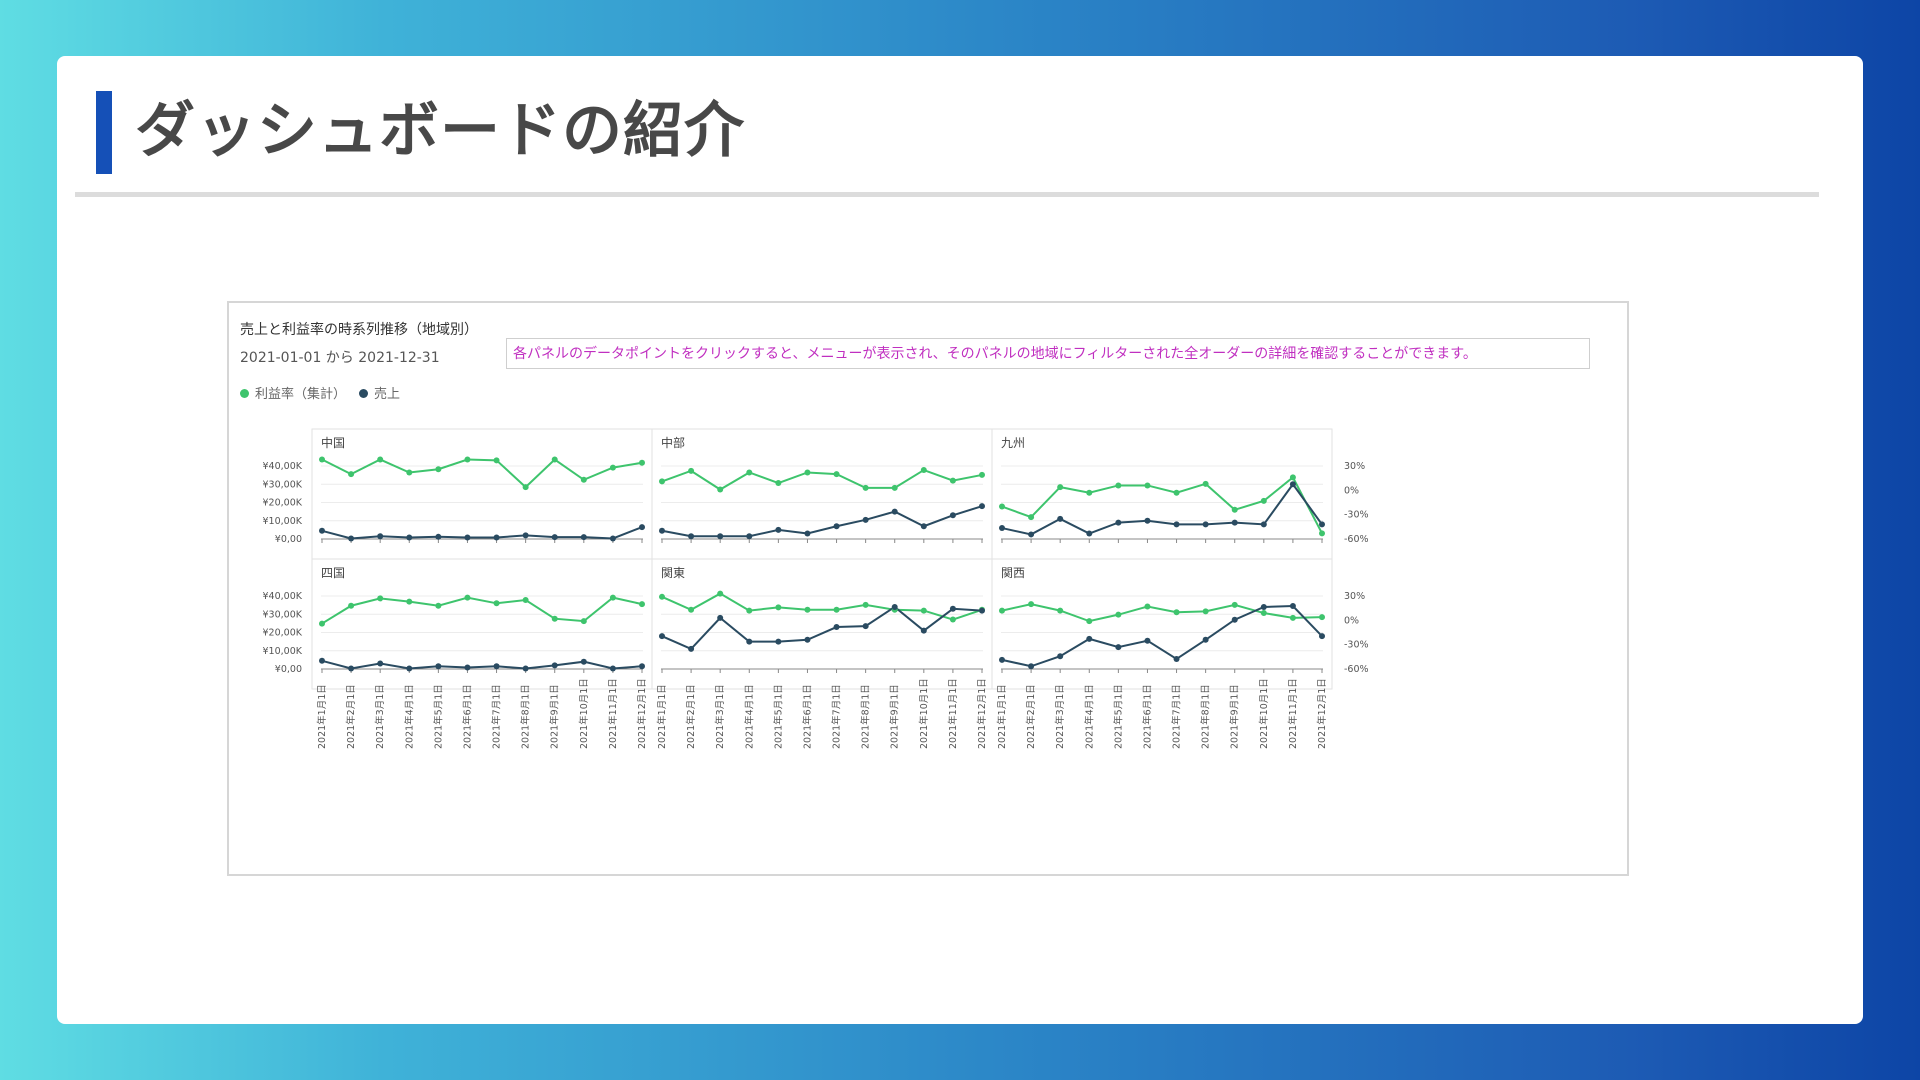  I want to click on month-tick-label: 2021年2月1日, so click(691, 716).